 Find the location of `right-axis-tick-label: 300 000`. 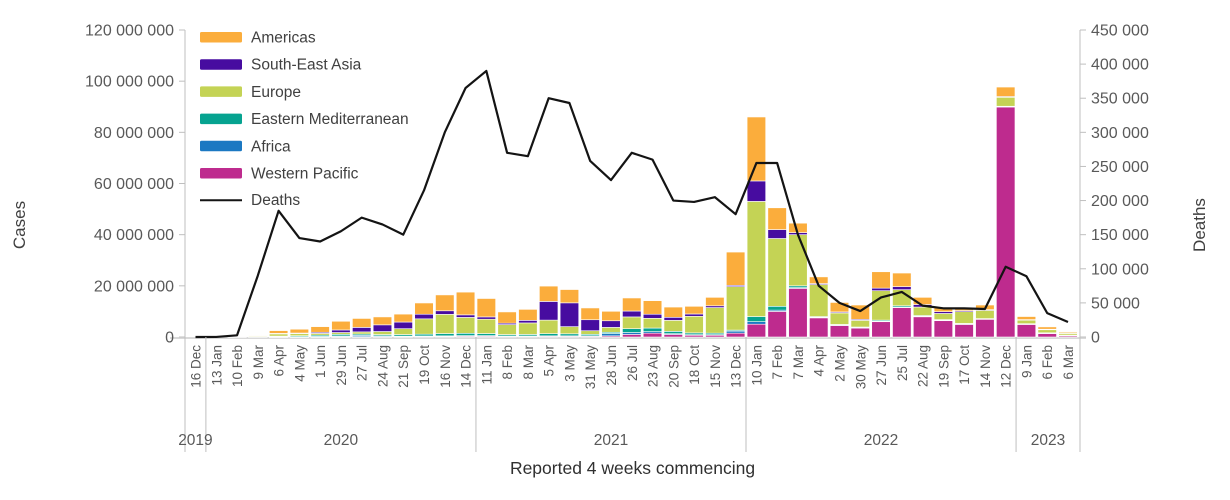

right-axis-tick-label: 300 000 is located at coordinates (1120, 133).